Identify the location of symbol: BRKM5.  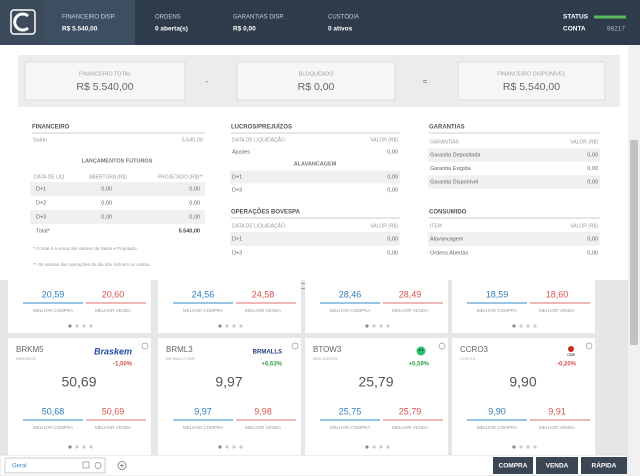
(30, 349).